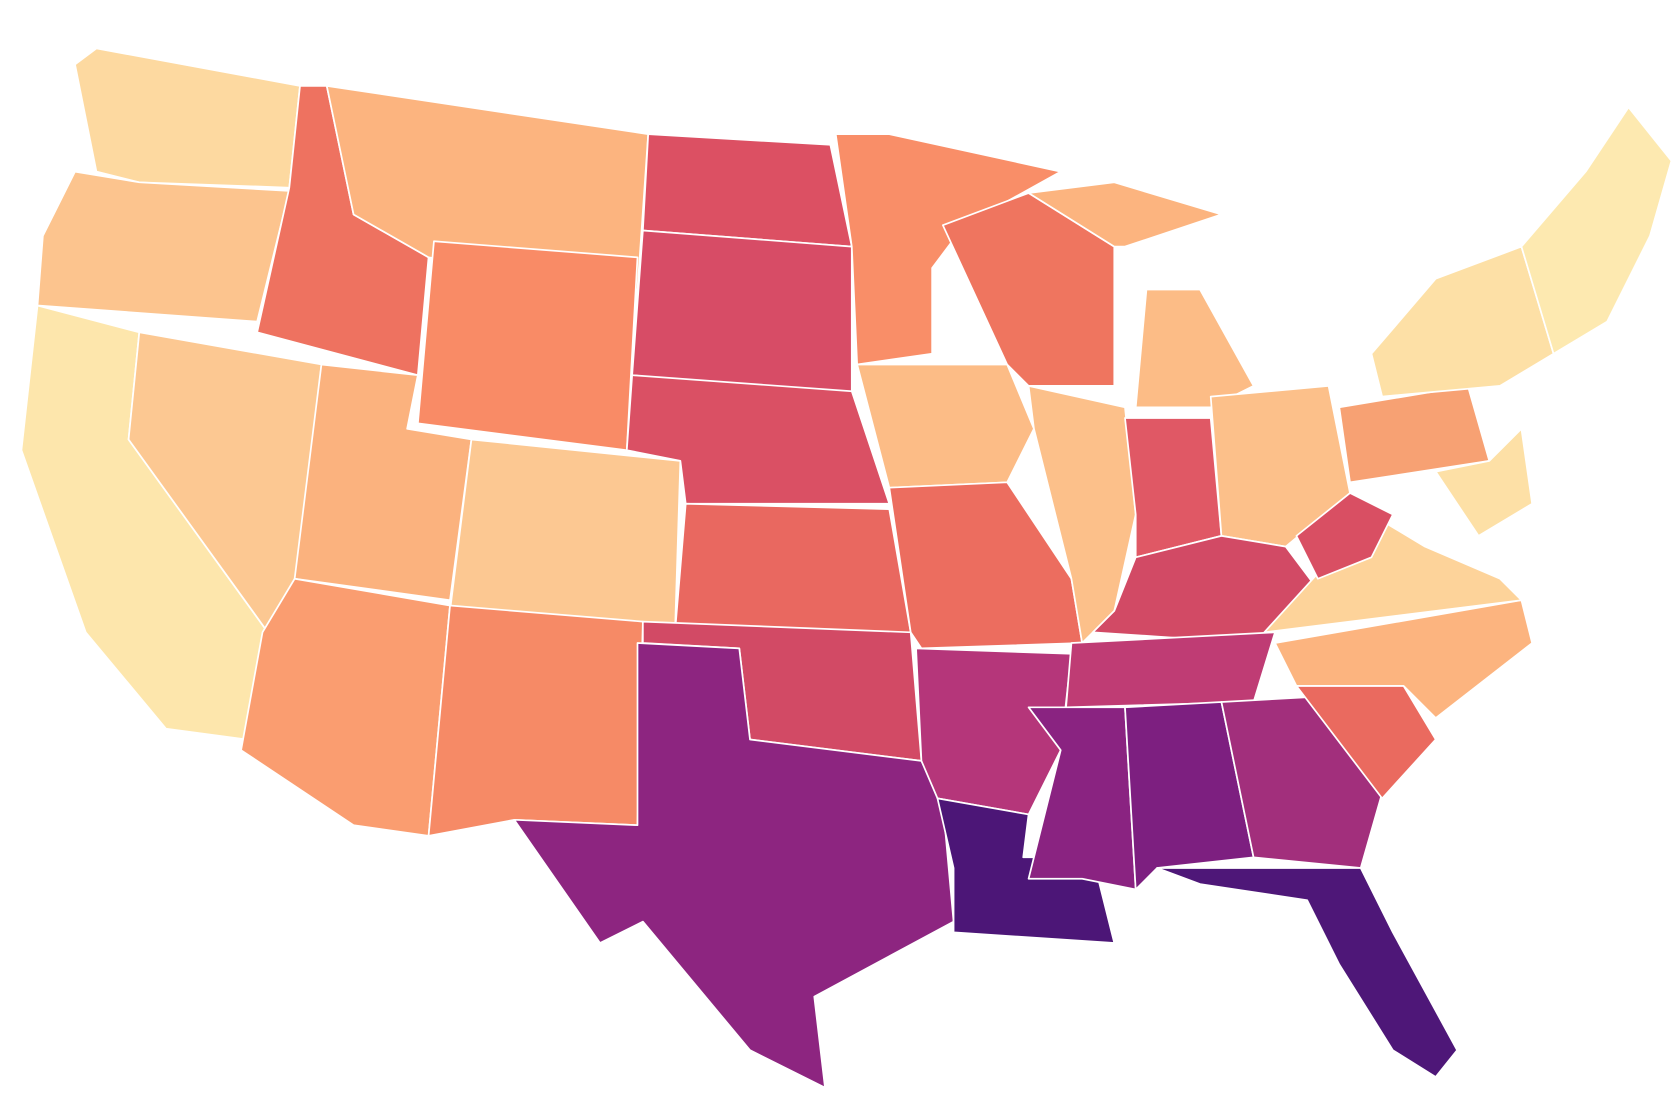  What do you see at coordinates (945, 426) in the screenshot?
I see `region-ia` at bounding box center [945, 426].